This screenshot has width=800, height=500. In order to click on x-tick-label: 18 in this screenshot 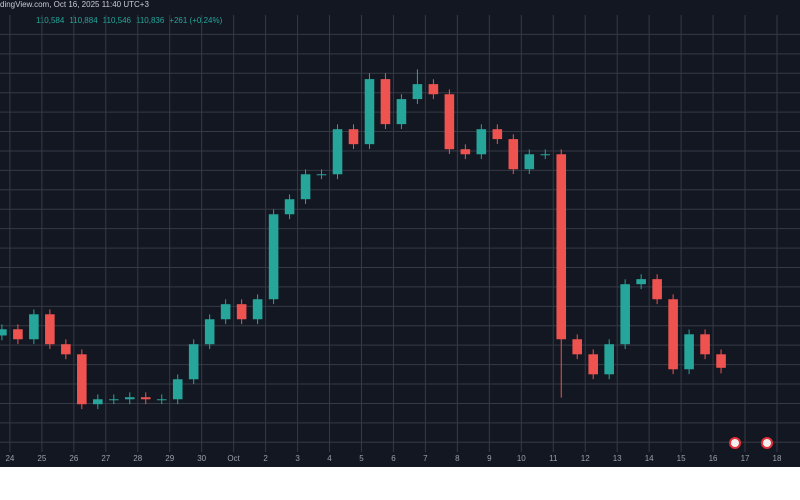, I will do `click(777, 458)`.